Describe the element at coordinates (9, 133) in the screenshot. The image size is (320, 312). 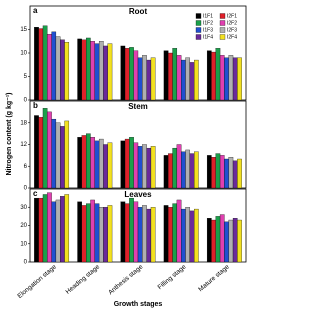
I see `y-axis-label: Nitrogen content (g kg⁻¹)` at that location.